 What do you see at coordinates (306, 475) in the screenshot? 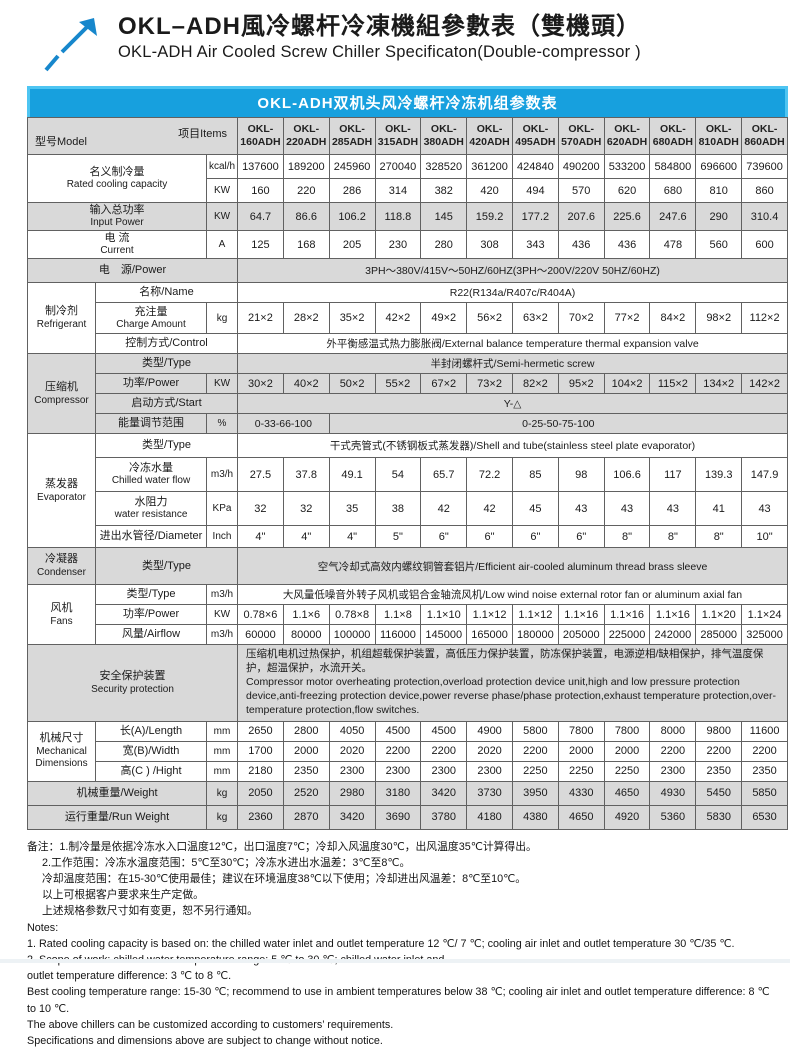
I see `value-cell: 37.8` at bounding box center [306, 475].